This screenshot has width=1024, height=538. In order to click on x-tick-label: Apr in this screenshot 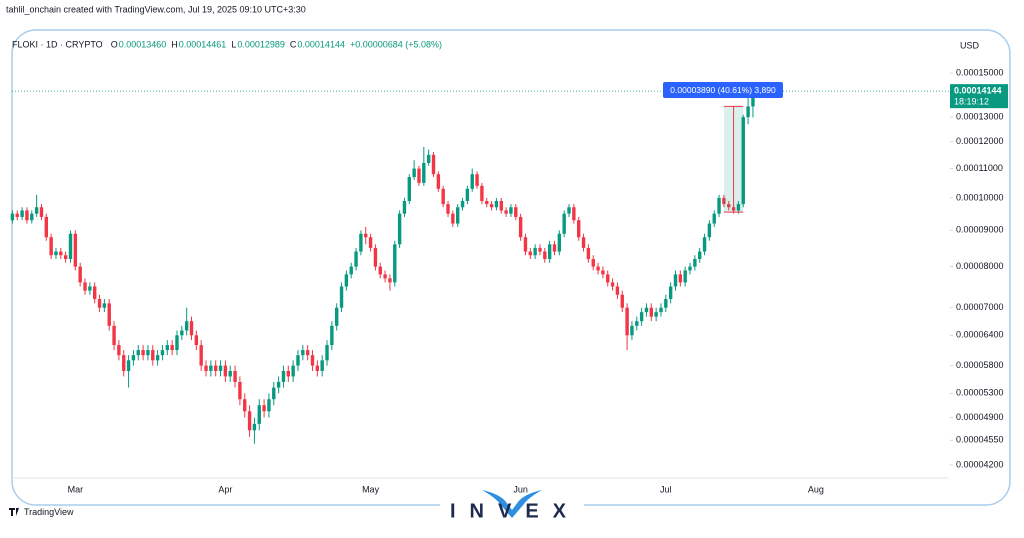, I will do `click(225, 489)`.